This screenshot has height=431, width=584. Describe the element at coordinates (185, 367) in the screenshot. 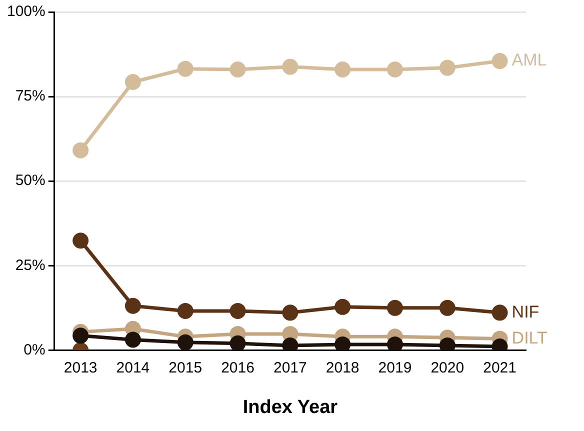

I see `x-tick-label: 2015` at that location.